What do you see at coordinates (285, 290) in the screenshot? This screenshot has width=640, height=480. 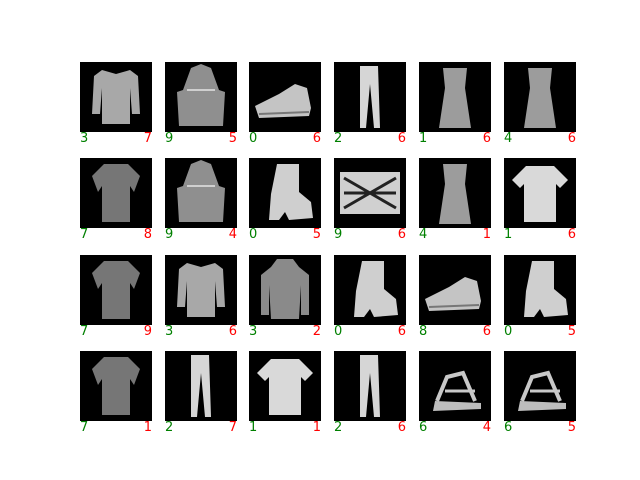 I see `hoodie-image` at bounding box center [285, 290].